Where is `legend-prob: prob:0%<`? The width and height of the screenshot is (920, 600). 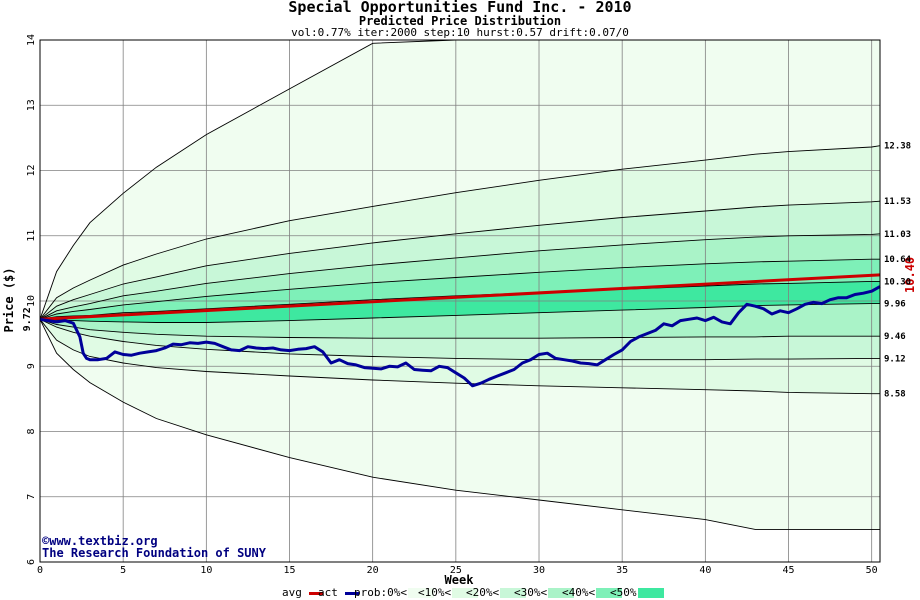
legend-prob: prob:0%< is located at coordinates (394, 592).